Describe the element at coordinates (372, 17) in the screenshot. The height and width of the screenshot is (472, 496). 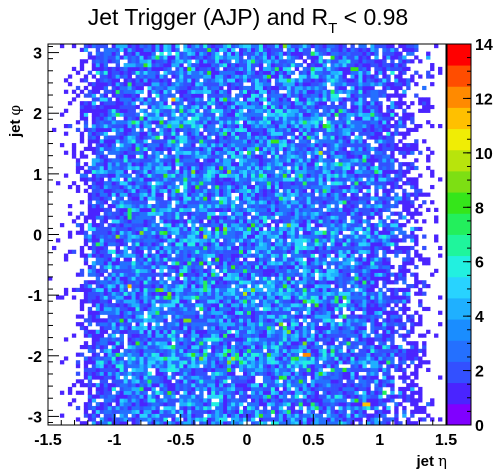
I see `chart-title-suffix: < 0.98` at that location.